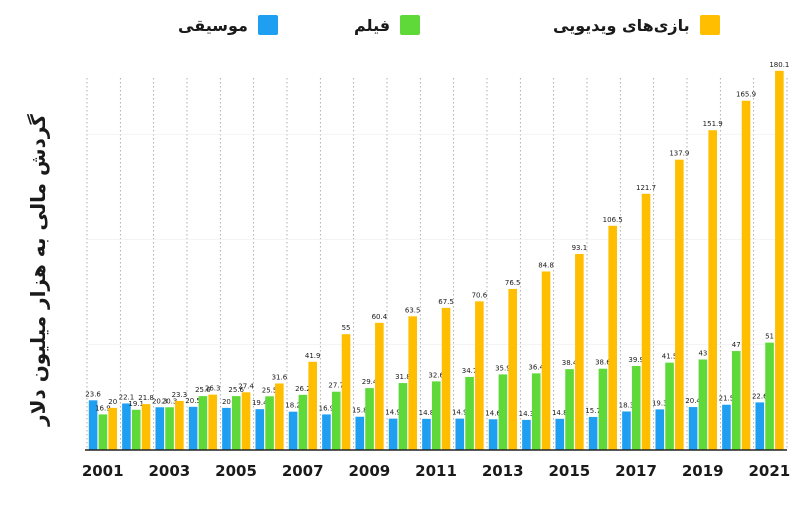 The height and width of the screenshot is (507, 800). What do you see at coordinates (446, 302) in the screenshot?
I see `data-label: 67.5` at bounding box center [446, 302].